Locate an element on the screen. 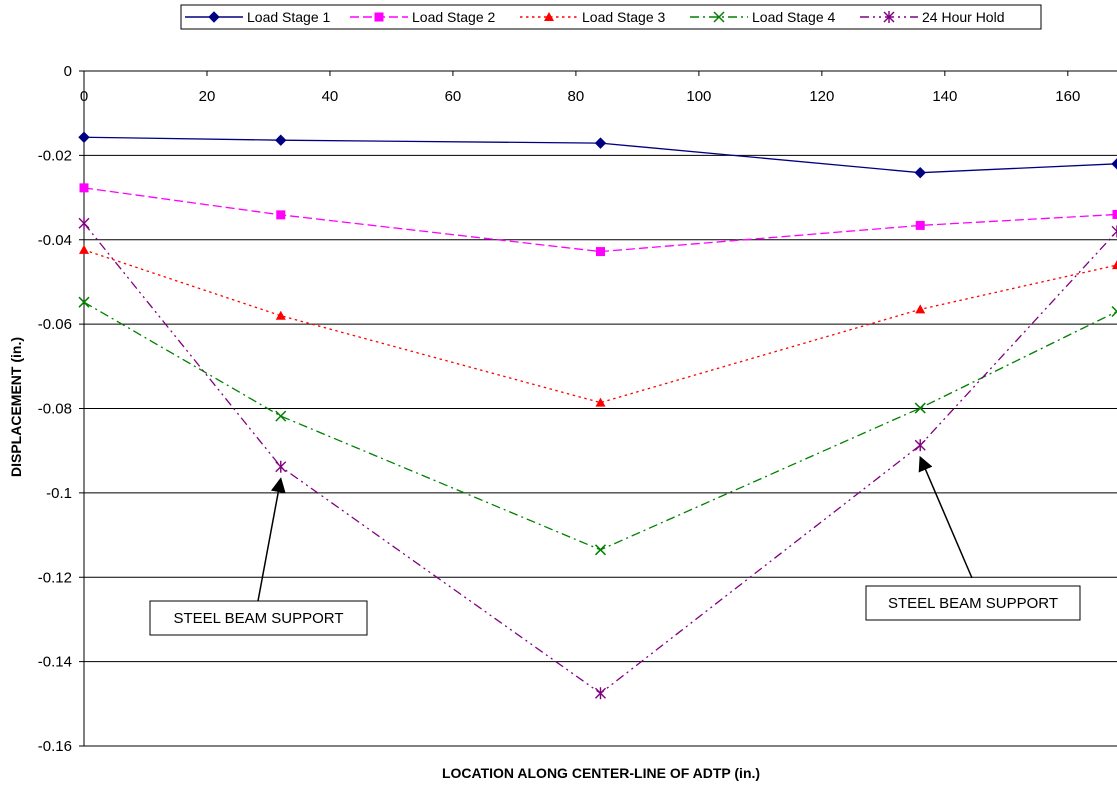 This screenshot has width=1117, height=791. x-tick-label: 0 is located at coordinates (84, 96).